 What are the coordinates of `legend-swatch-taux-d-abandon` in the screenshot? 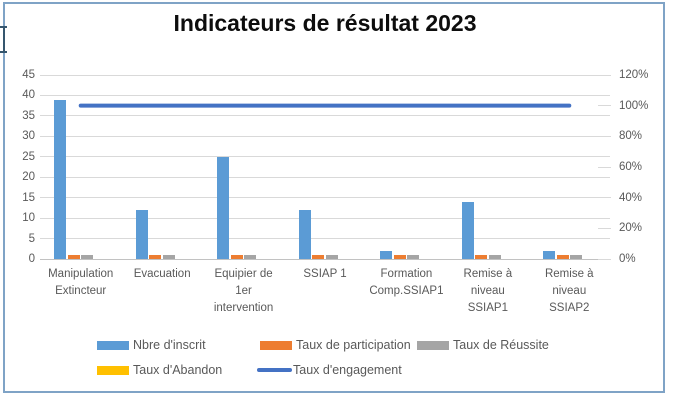 It's located at (113, 370).